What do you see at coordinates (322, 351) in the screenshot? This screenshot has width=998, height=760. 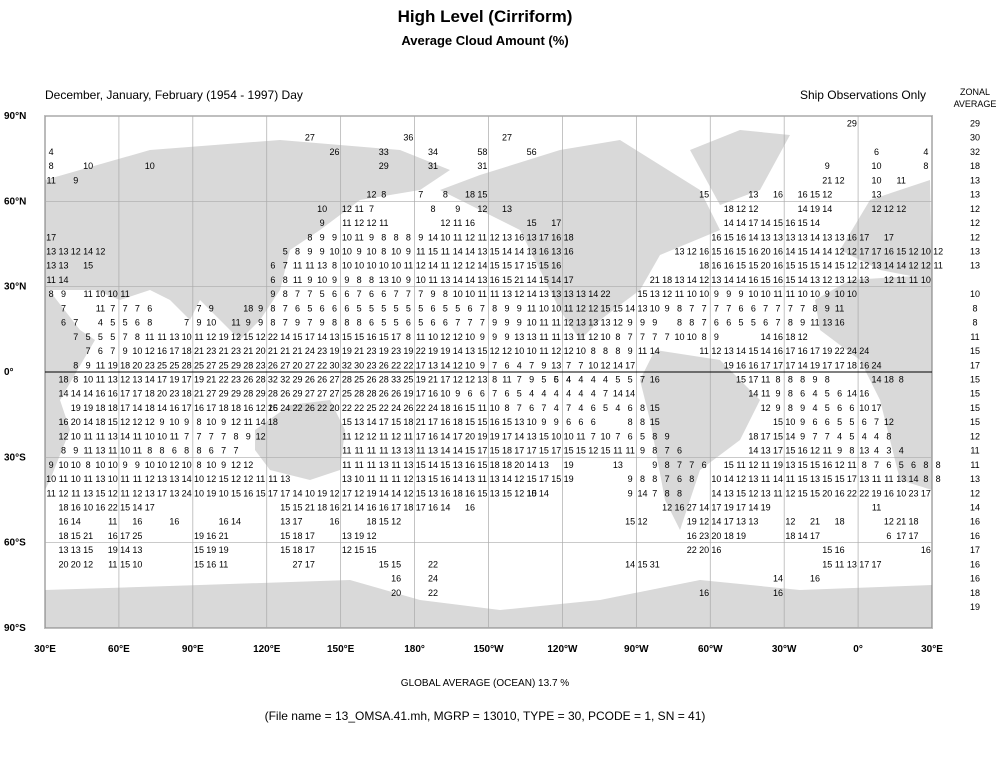 I see `cell-value: 23` at bounding box center [322, 351].